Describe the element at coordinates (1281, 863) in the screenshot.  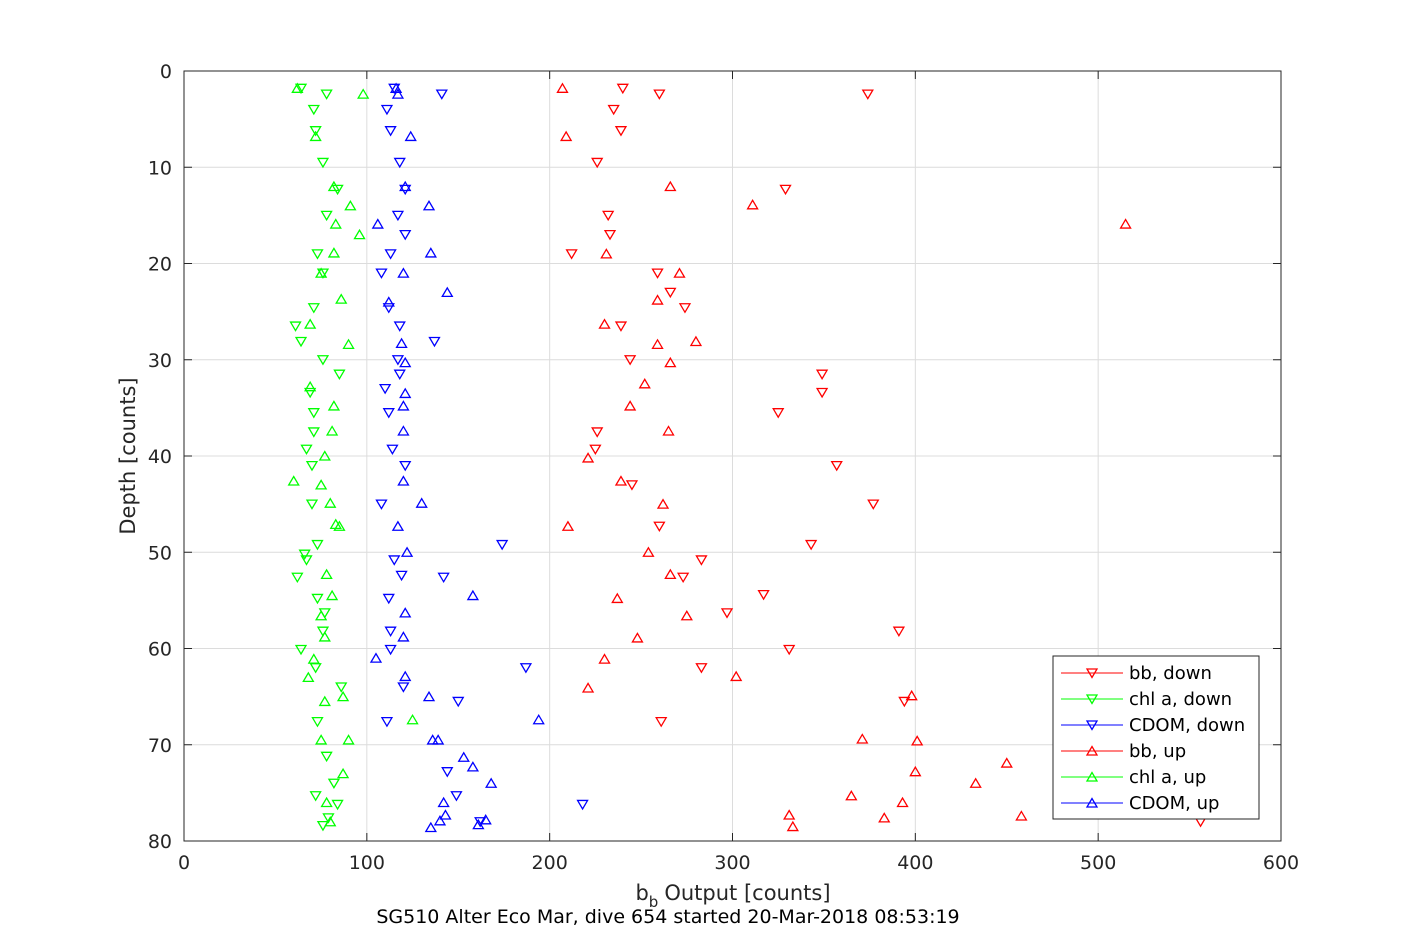
I see `x-tick-label: 600` at that location.